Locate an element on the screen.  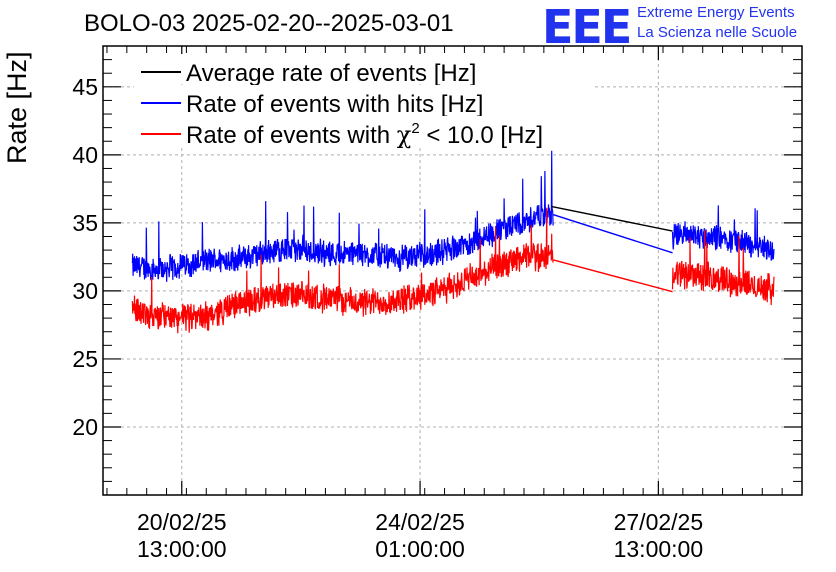
legend-label-chi2: Rate of events with χ2 < 10.0 [Hz] is located at coordinates (364, 134).